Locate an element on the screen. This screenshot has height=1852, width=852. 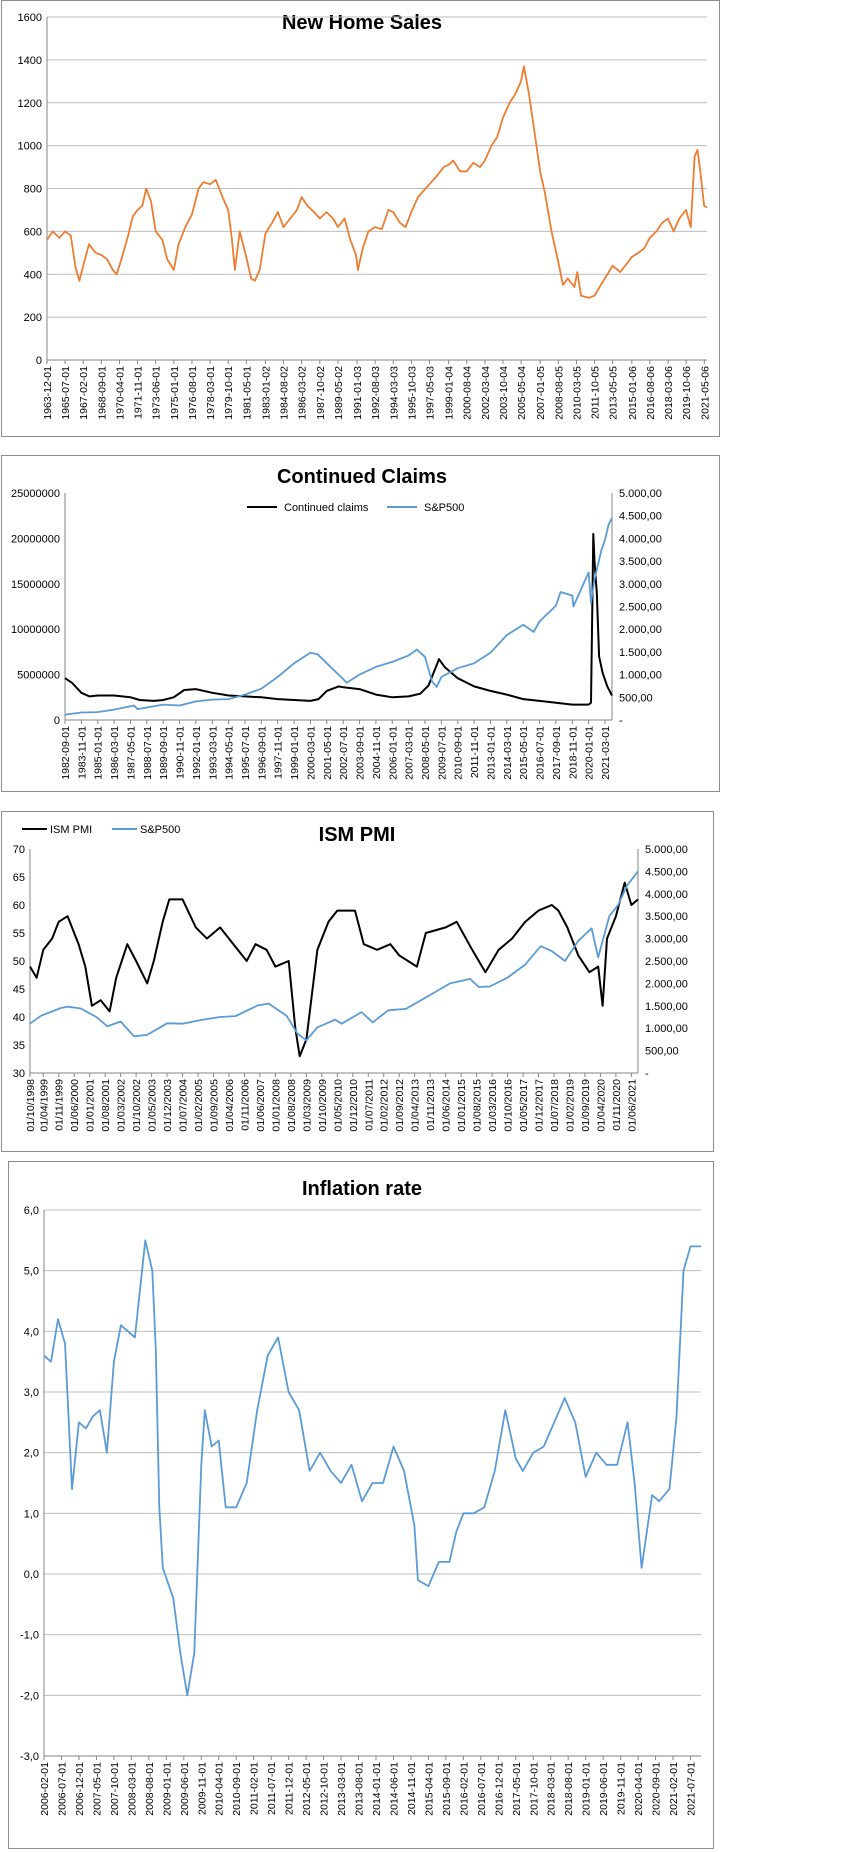
x-tick-label: 1988-07-01 is located at coordinates (148, 753).